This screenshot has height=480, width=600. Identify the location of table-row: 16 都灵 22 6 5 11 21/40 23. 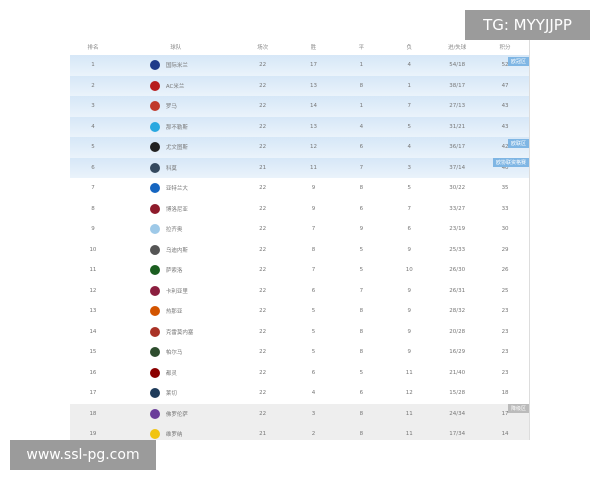
(299, 373).